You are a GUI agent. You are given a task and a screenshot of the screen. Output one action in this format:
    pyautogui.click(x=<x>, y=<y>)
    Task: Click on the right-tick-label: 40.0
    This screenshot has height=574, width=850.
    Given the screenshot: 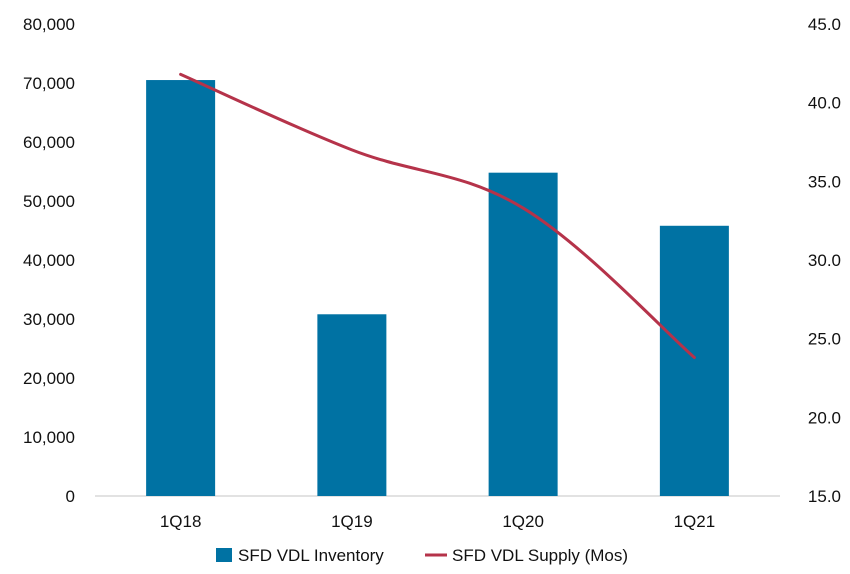 What is the action you would take?
    pyautogui.click(x=824, y=103)
    